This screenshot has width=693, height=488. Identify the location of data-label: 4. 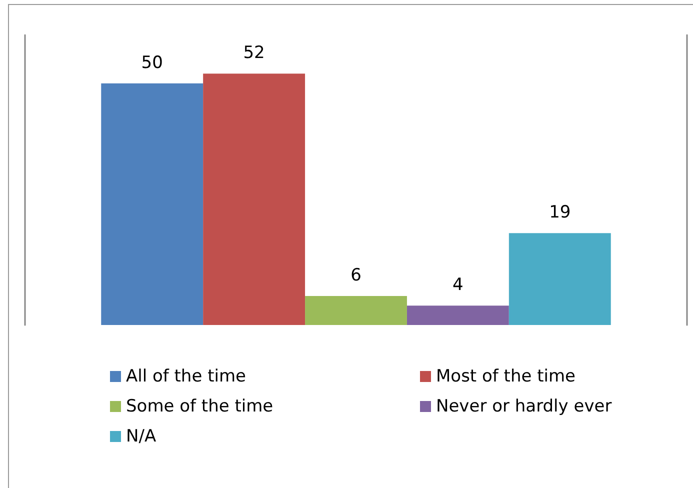
(458, 285).